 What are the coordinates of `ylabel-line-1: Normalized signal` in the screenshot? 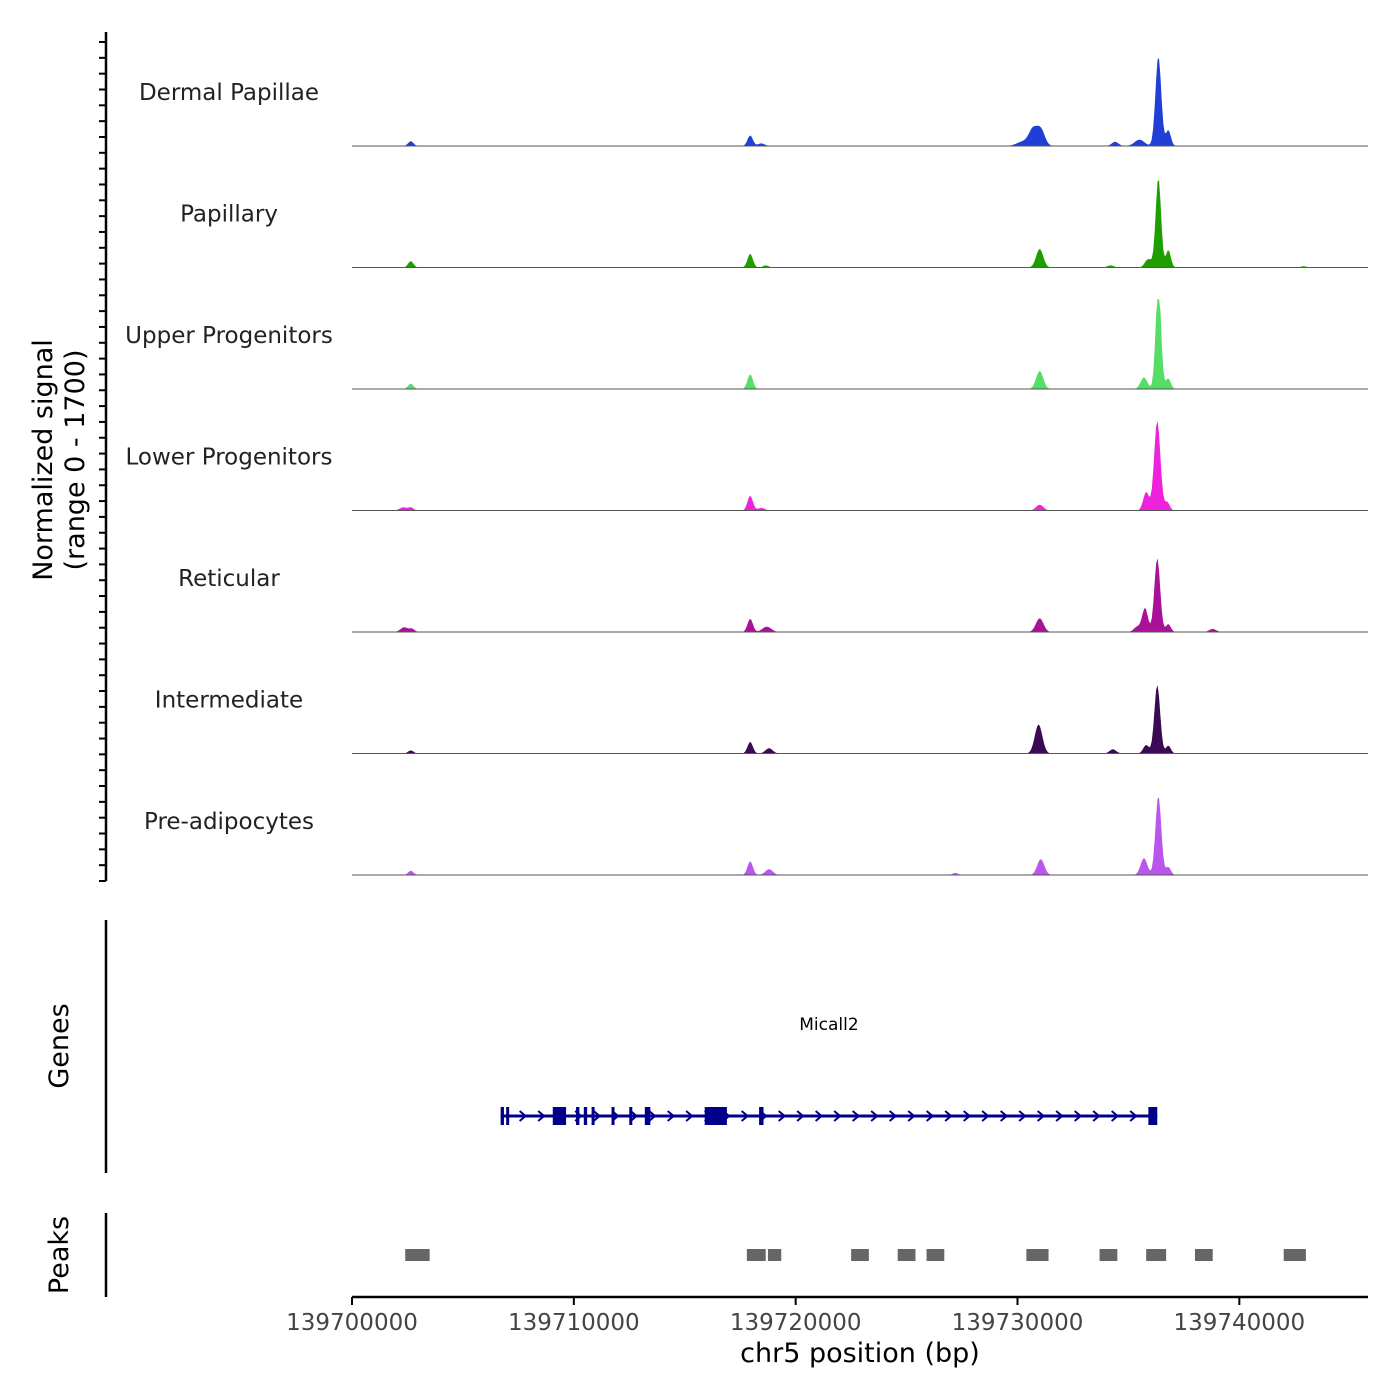 It's located at (43, 460).